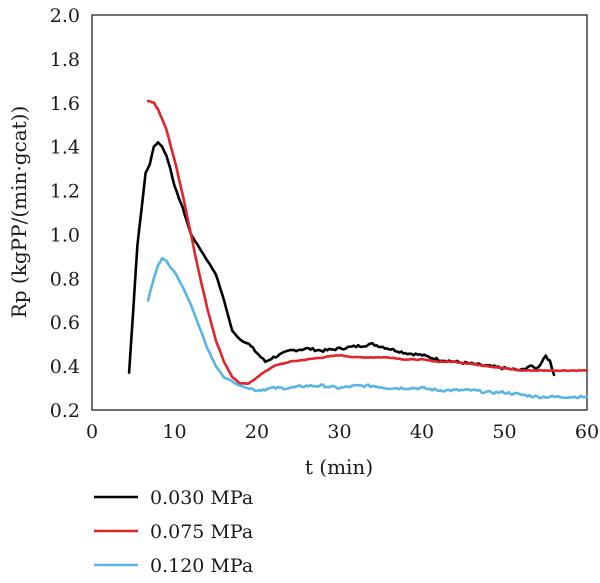  What do you see at coordinates (339, 467) in the screenshot?
I see `x-axis-title: t (min)` at bounding box center [339, 467].